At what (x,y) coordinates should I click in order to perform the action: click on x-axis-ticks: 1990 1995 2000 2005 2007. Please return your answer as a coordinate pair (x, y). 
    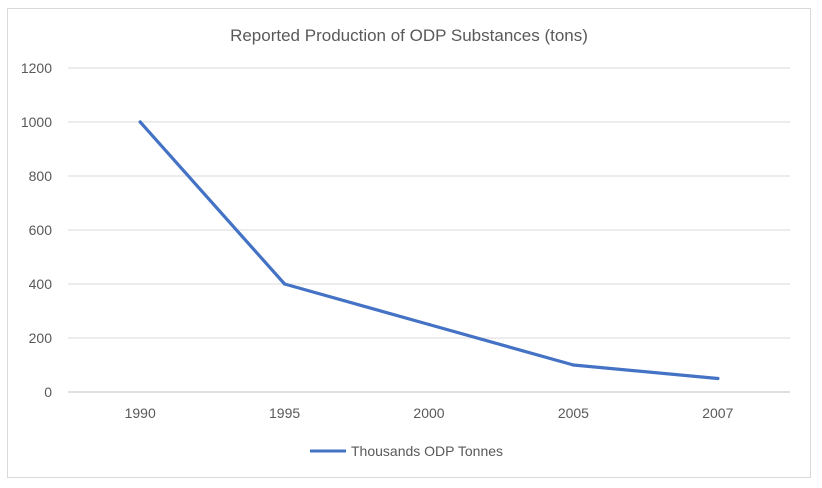
    Looking at the image, I should click on (429, 413).